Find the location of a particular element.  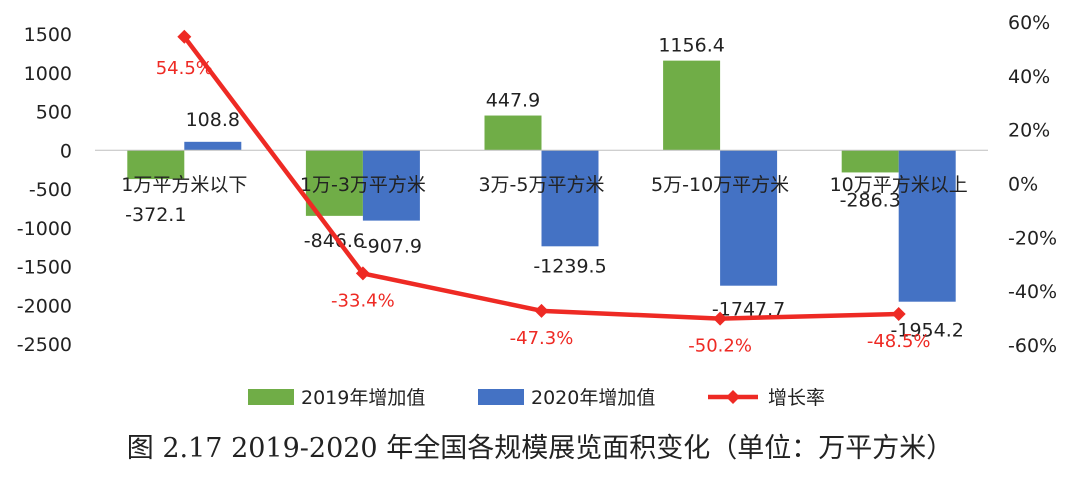

category-label: 3万-5万平方米 is located at coordinates (541, 185).